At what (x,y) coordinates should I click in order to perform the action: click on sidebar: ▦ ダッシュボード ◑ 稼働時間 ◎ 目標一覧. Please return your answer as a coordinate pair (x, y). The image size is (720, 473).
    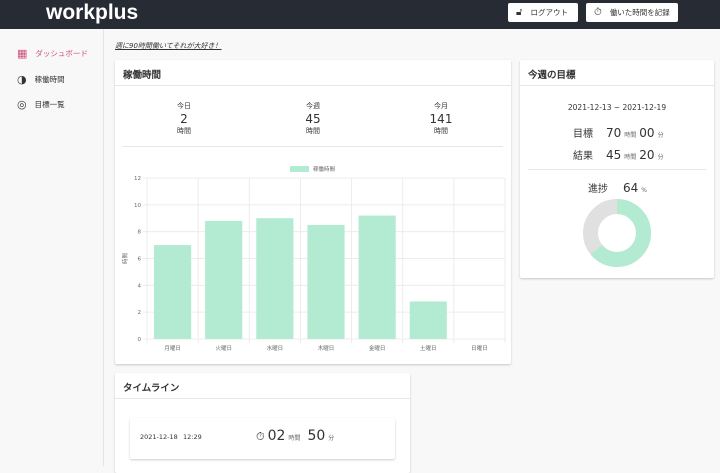
    Looking at the image, I should click on (52, 247).